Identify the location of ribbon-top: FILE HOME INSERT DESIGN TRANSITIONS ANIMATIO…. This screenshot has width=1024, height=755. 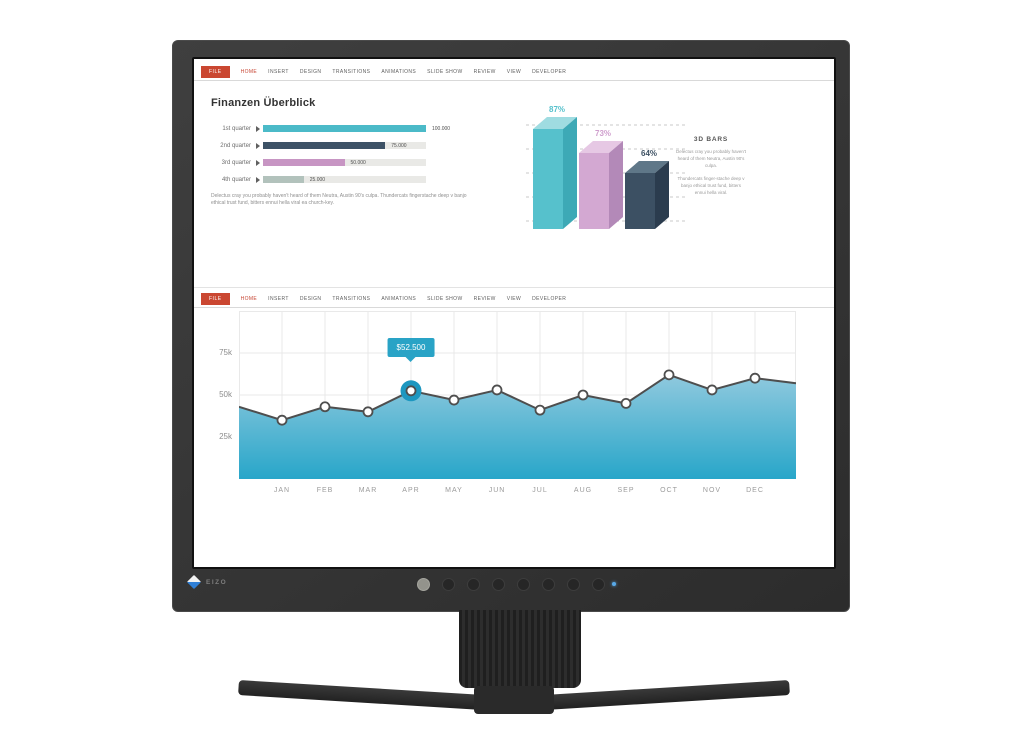
(514, 72).